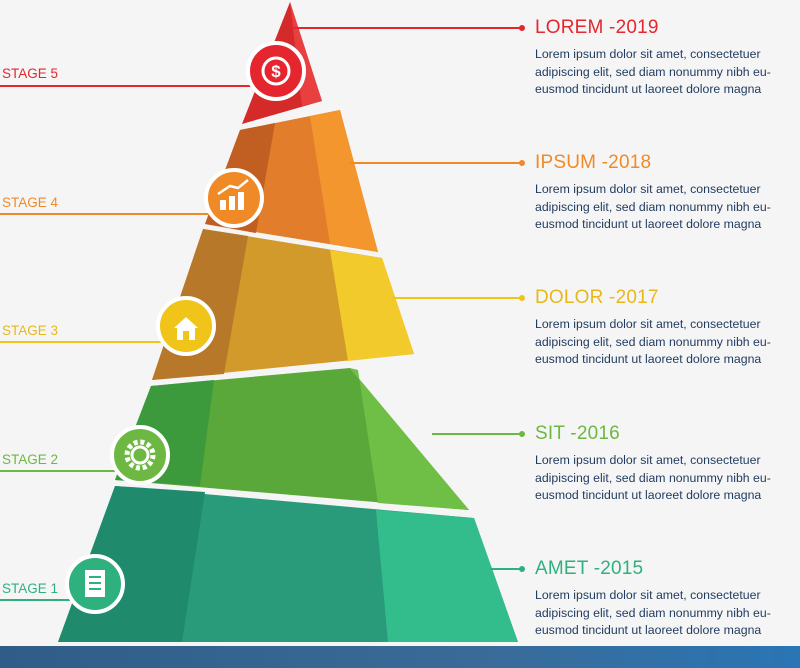  Describe the element at coordinates (30, 588) in the screenshot. I see `stage-1-label: STAGE 1` at that location.